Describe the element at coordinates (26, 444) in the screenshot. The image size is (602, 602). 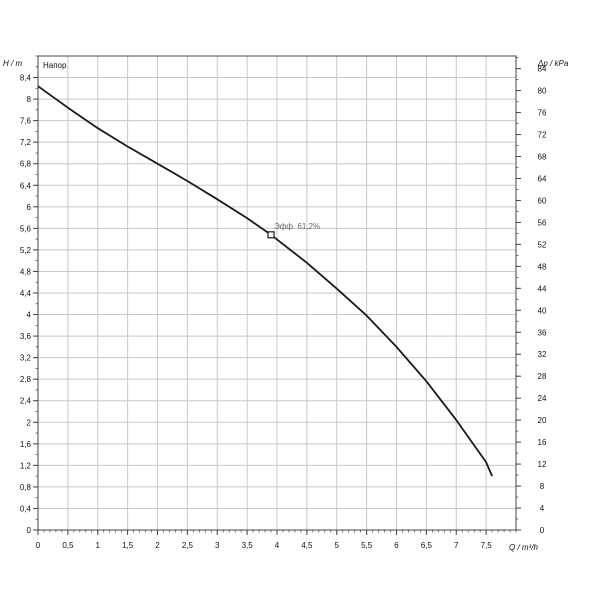
I see `y-left-tick-label: 1,6` at that location.